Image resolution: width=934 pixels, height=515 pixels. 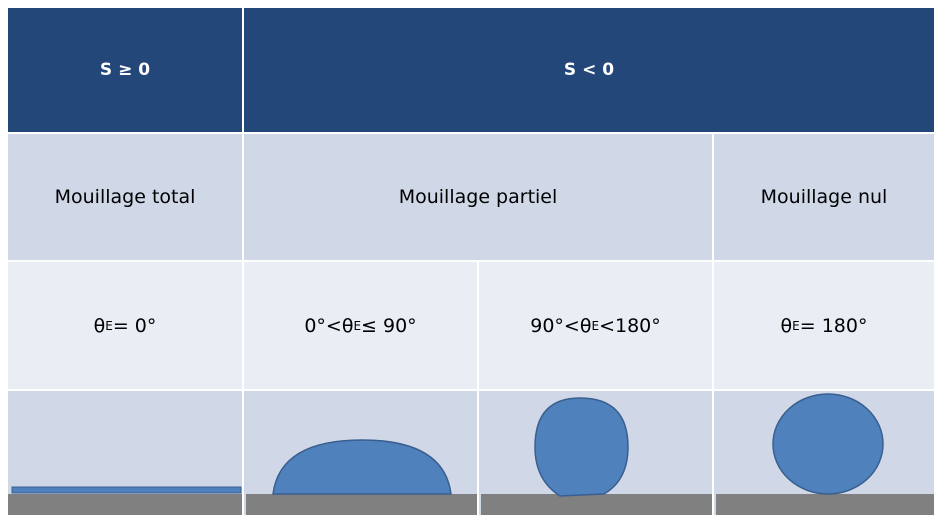 What do you see at coordinates (478, 197) in the screenshot?
I see `wetting-cell: Mouillage partiel` at bounding box center [478, 197].